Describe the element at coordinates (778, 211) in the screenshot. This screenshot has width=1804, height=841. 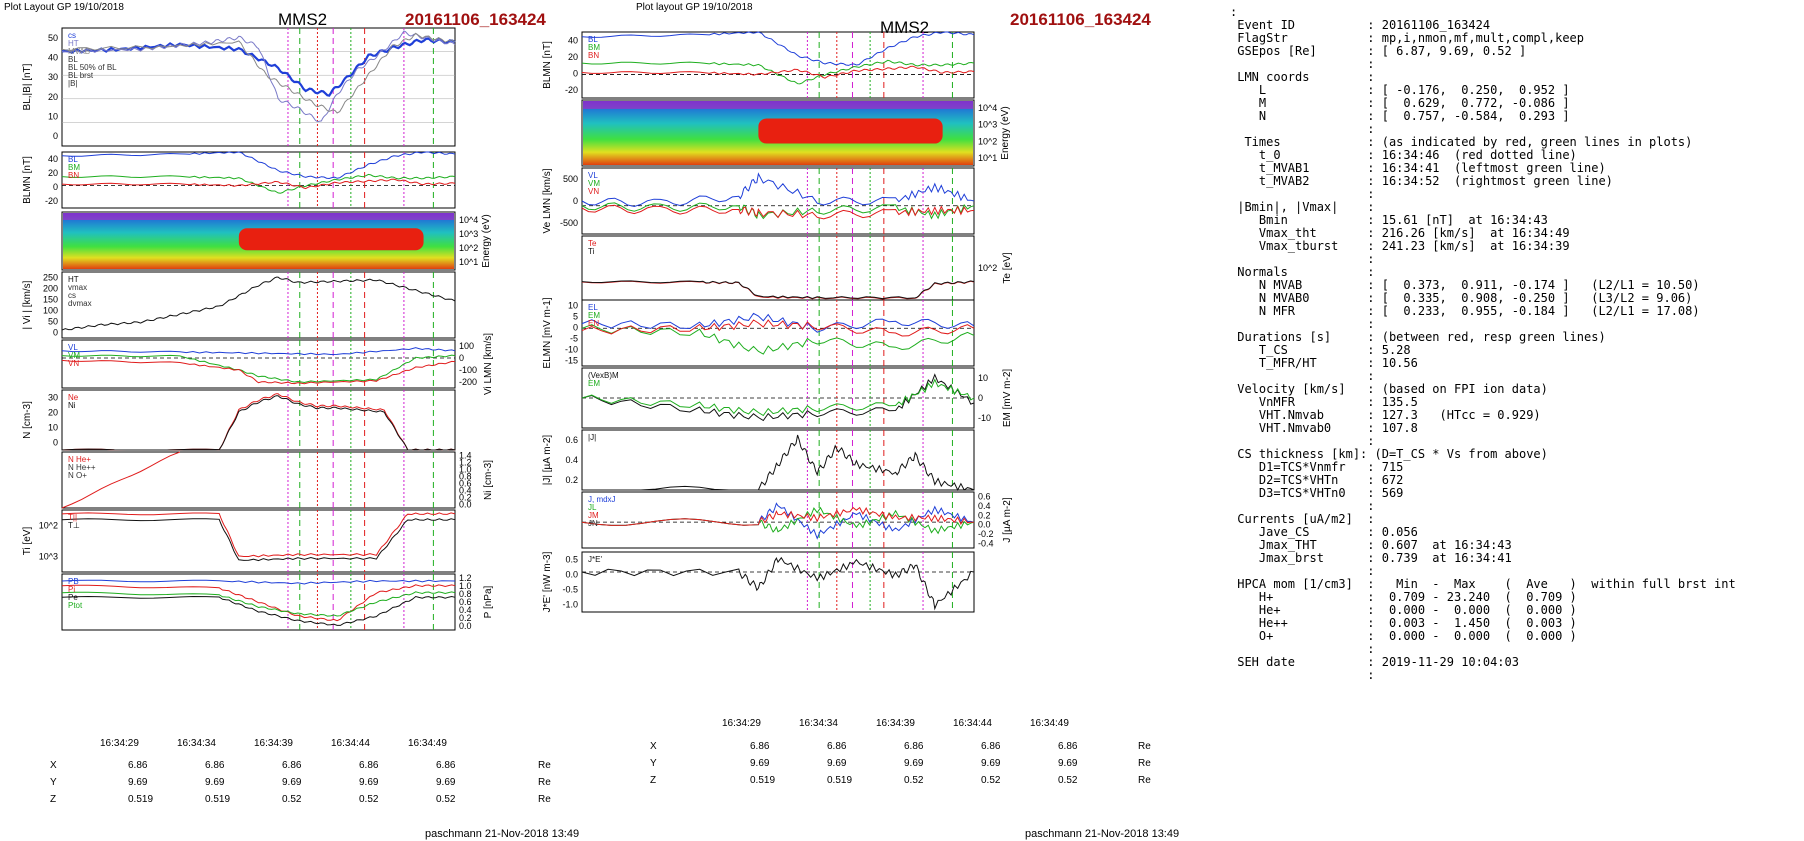
I see `series-line-VM` at that location.